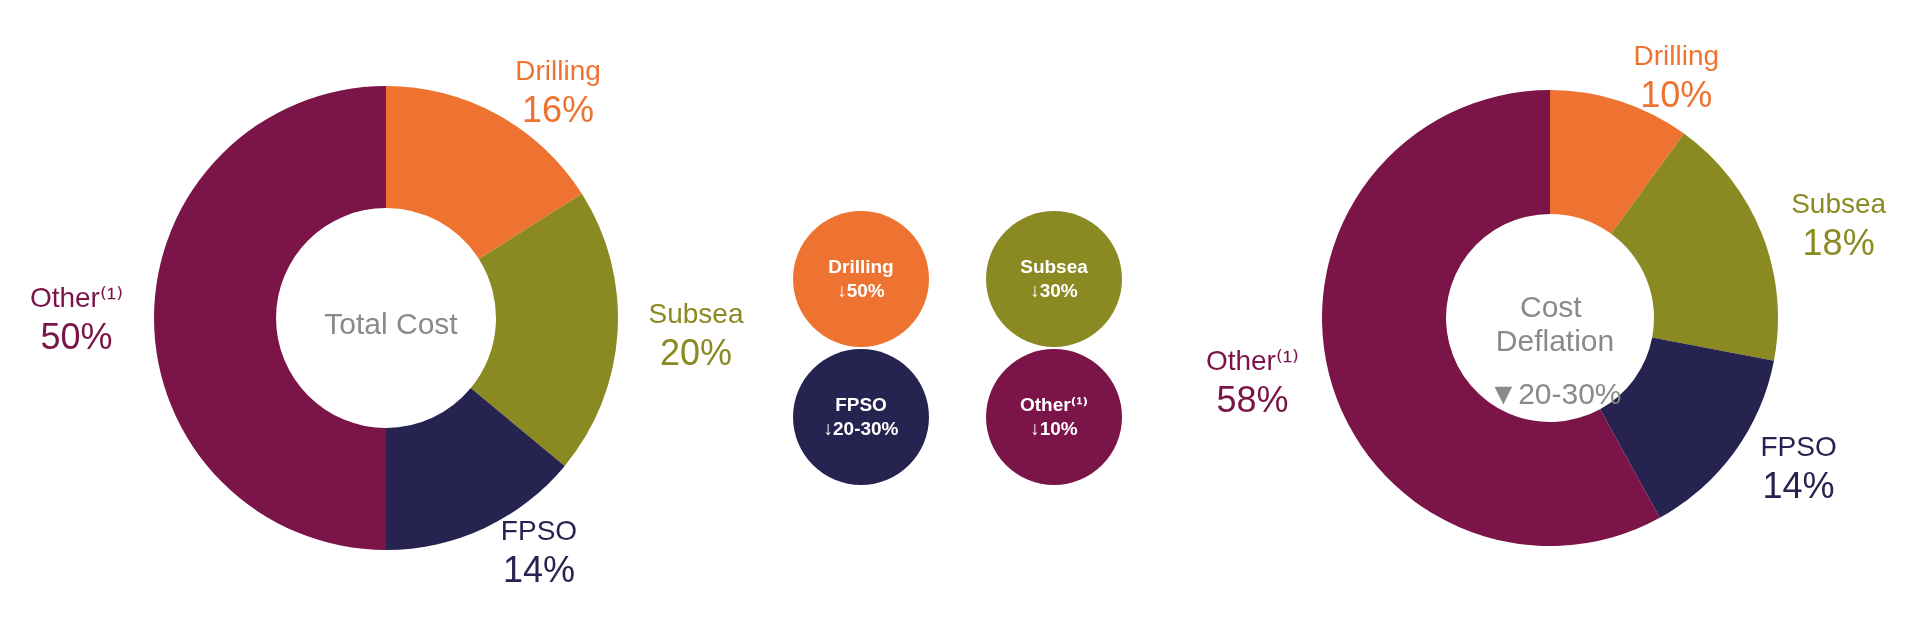  I want to click on data-label: 10%, so click(1676, 94).